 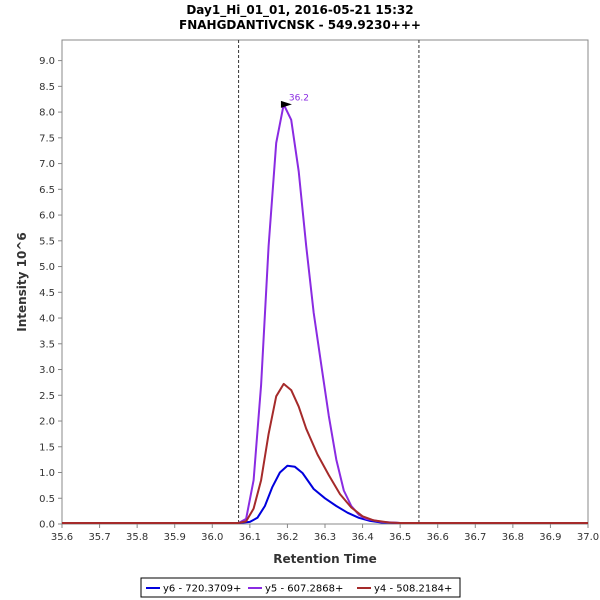 What do you see at coordinates (47, 138) in the screenshot?
I see `y-tick-label: 7.5` at bounding box center [47, 138].